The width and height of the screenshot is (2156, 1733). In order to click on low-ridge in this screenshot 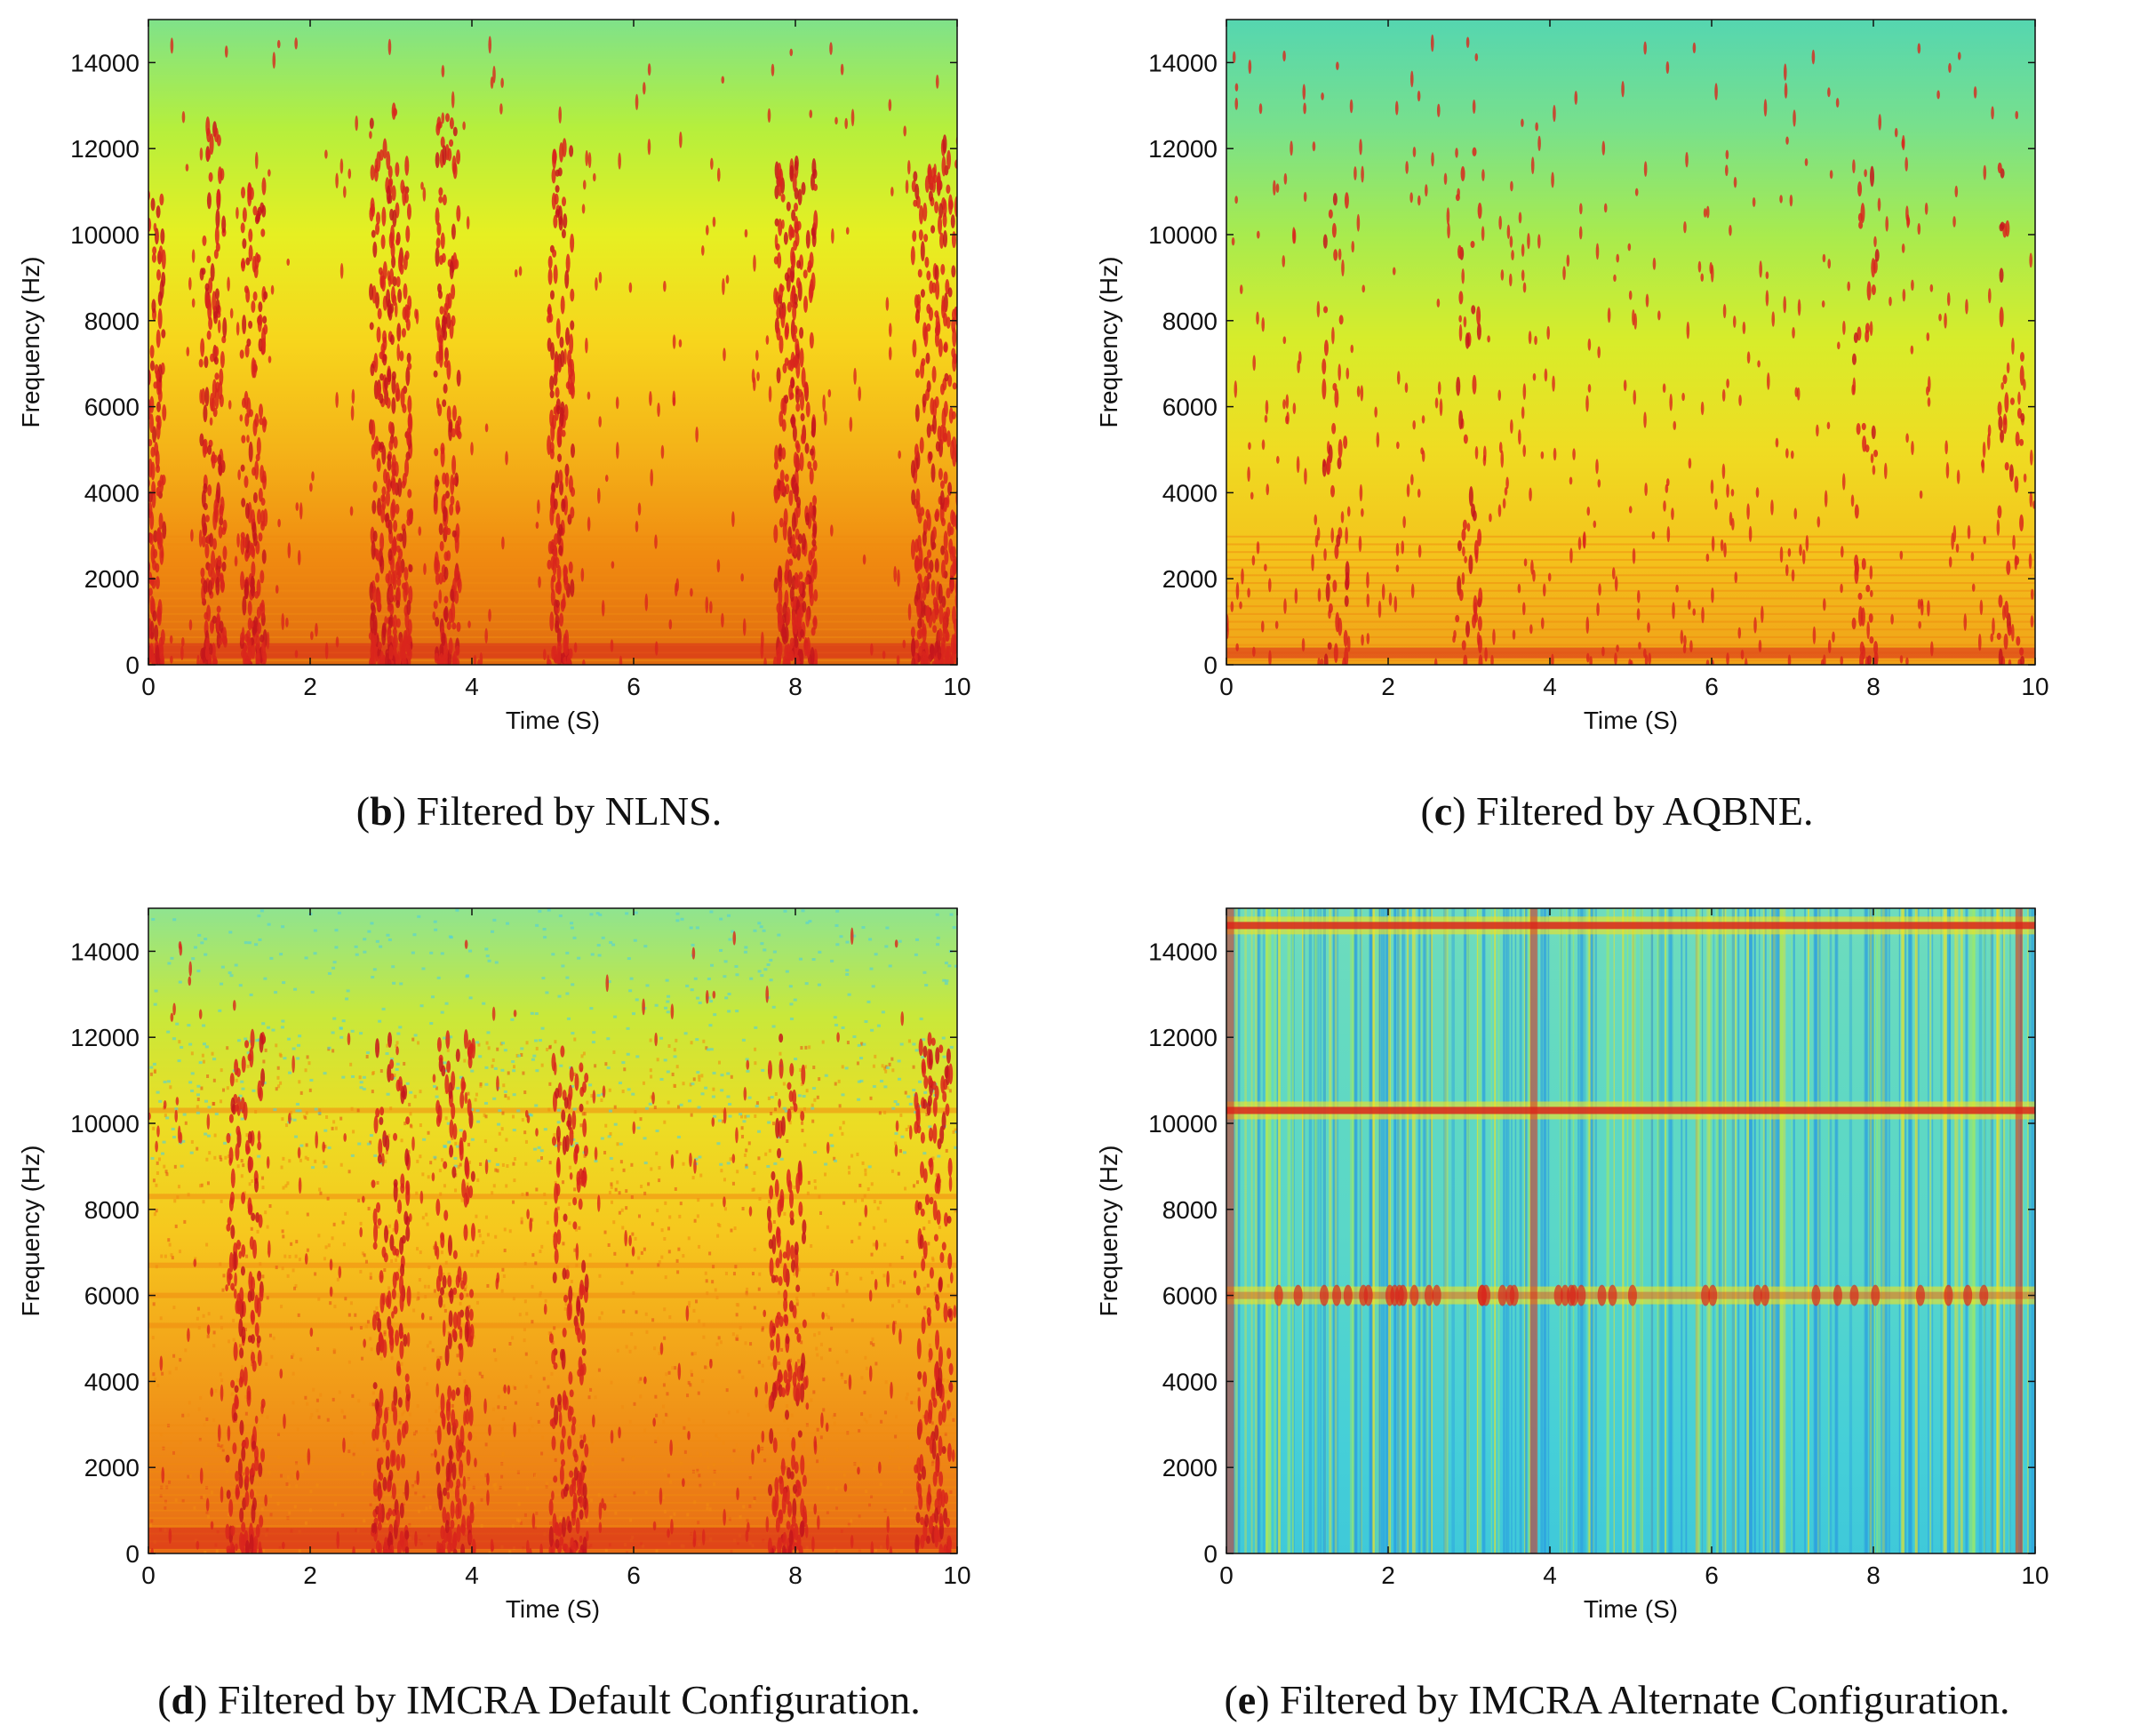, I will do `click(552, 1464)`.